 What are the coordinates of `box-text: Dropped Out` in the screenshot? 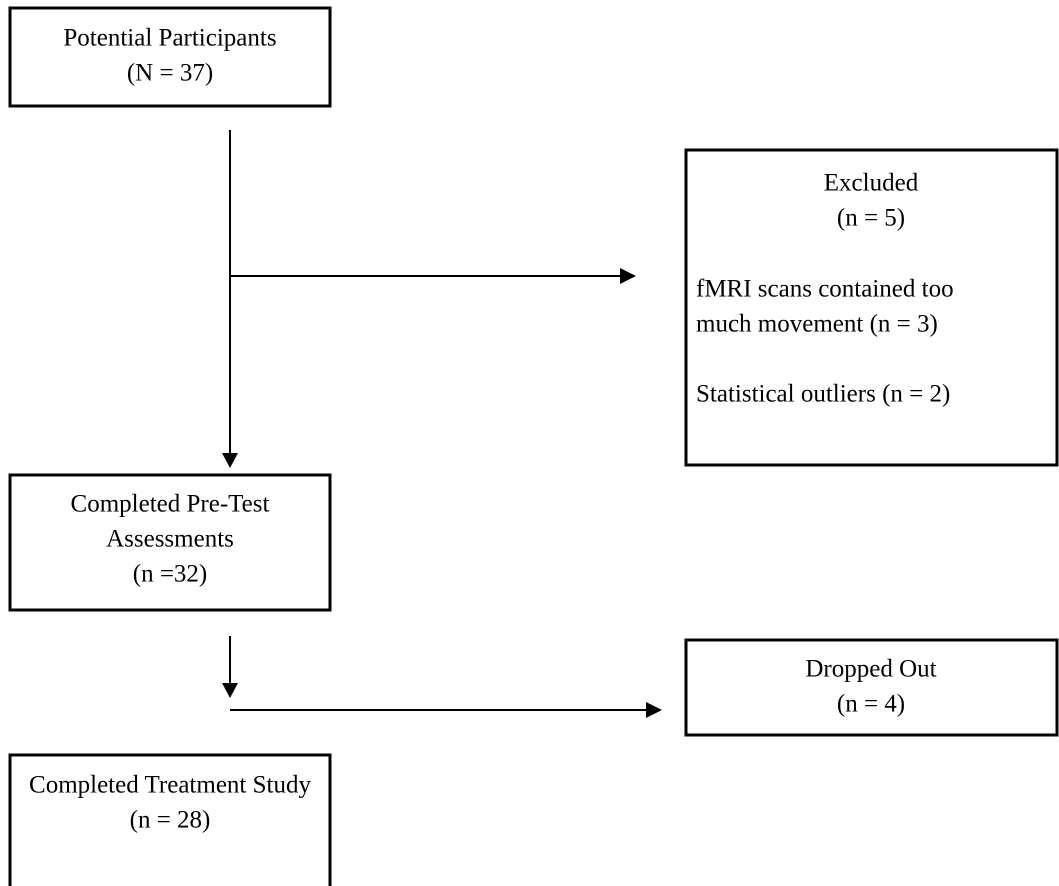 It's located at (870, 669).